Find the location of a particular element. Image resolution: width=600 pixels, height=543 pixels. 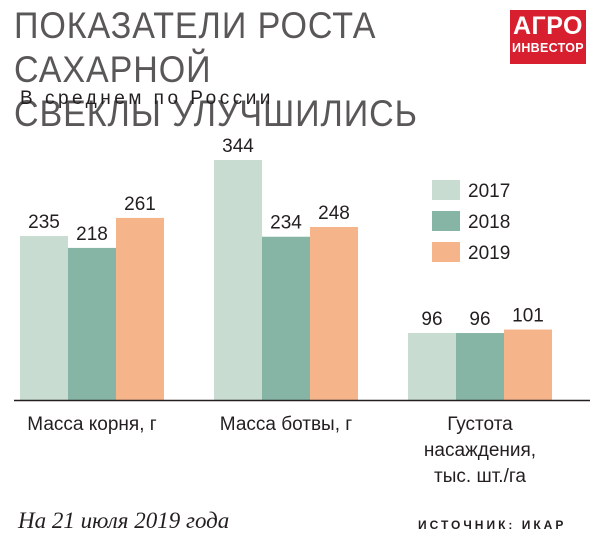

legend-label-2018: 2018 is located at coordinates (489, 222).